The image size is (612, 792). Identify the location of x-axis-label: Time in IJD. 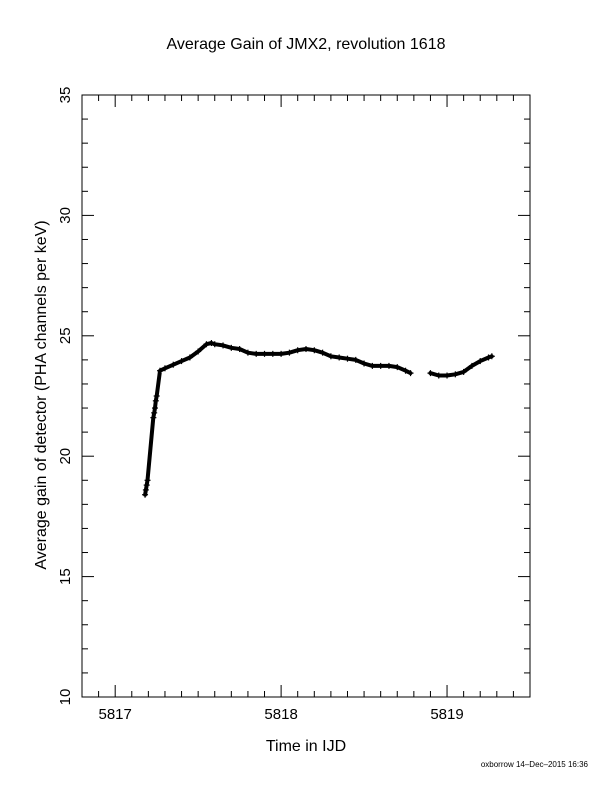
(306, 746).